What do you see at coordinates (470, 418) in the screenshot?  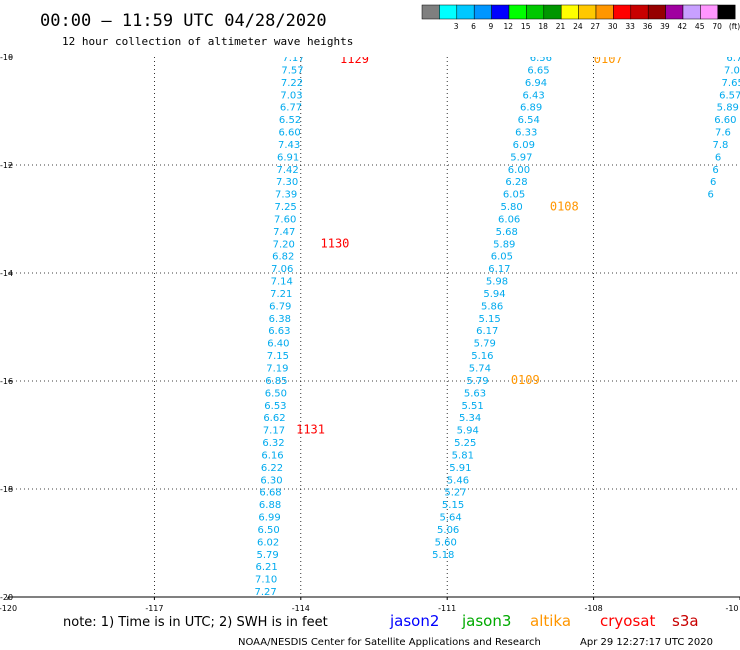 I see `swh-value-label: 5.34` at bounding box center [470, 418].